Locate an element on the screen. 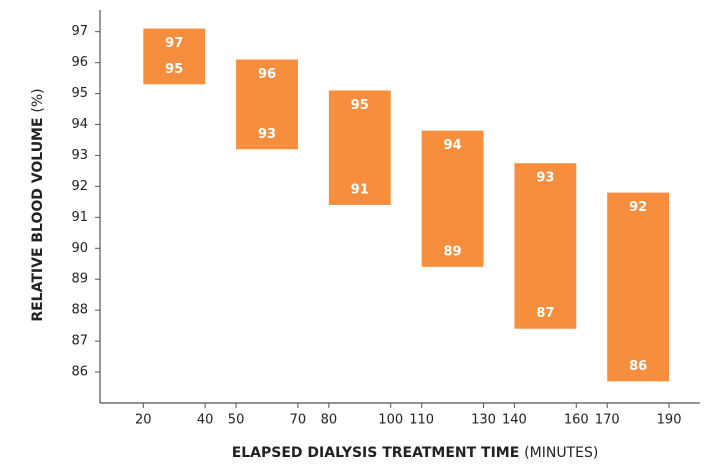 This screenshot has height=465, width=718. y-tick-label: 90 is located at coordinates (79, 248).